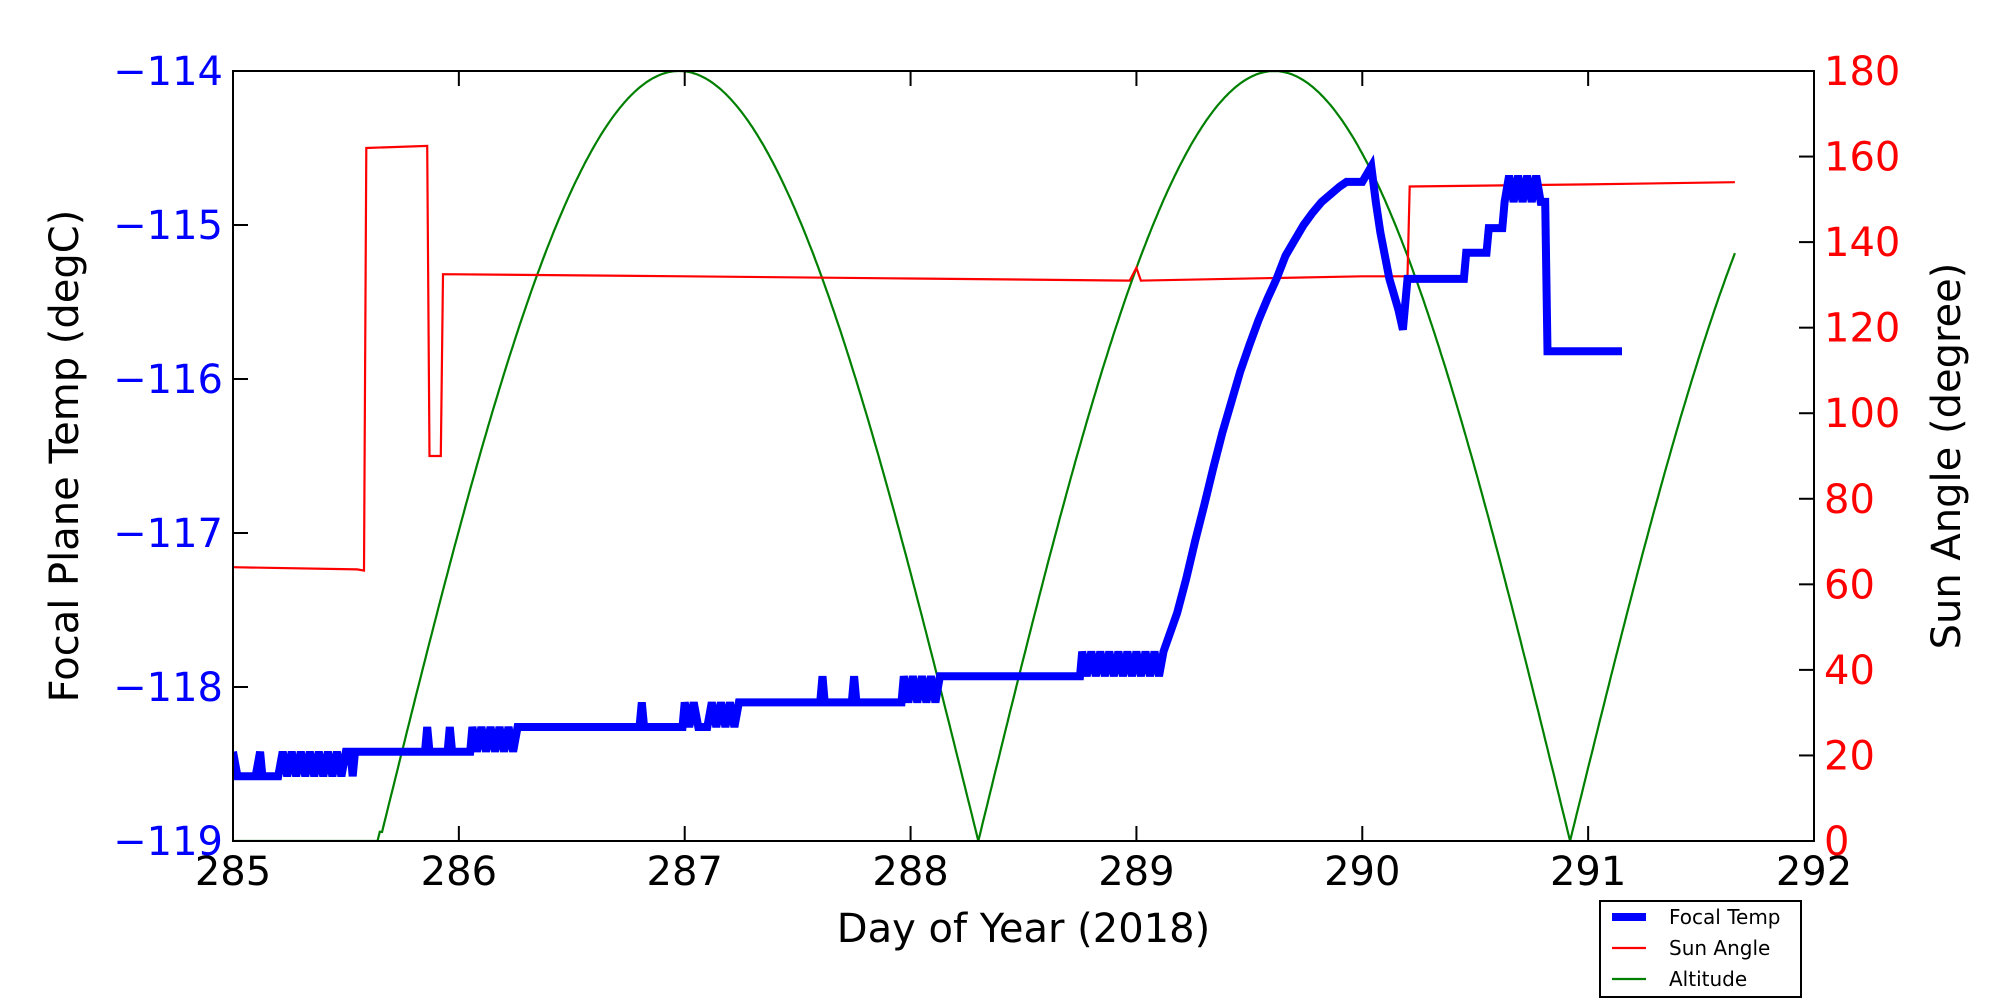 The height and width of the screenshot is (1005, 2000). I want to click on y-left-tick-label: −119, so click(168, 842).